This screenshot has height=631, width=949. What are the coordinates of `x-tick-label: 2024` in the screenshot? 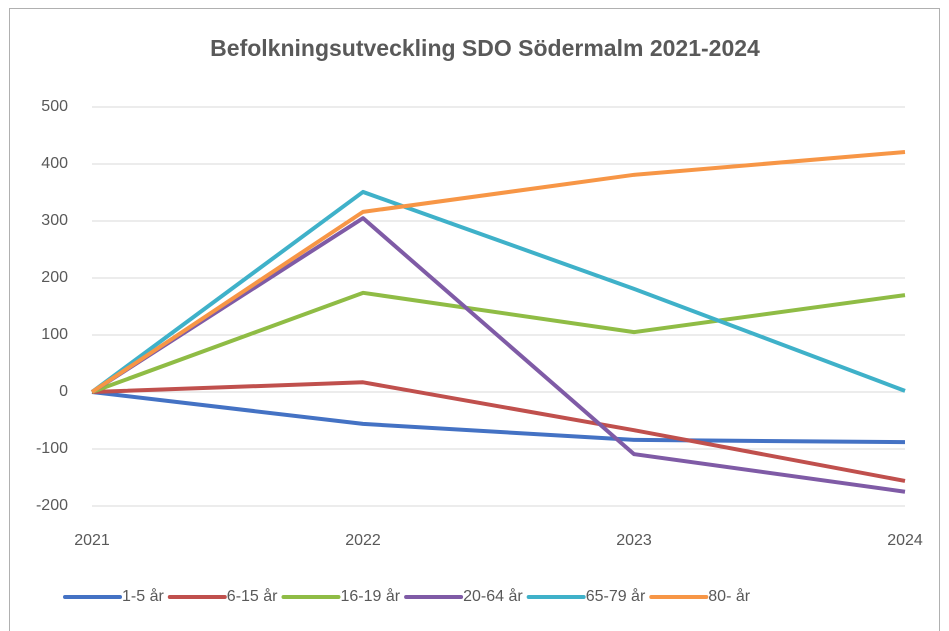 It's located at (905, 540).